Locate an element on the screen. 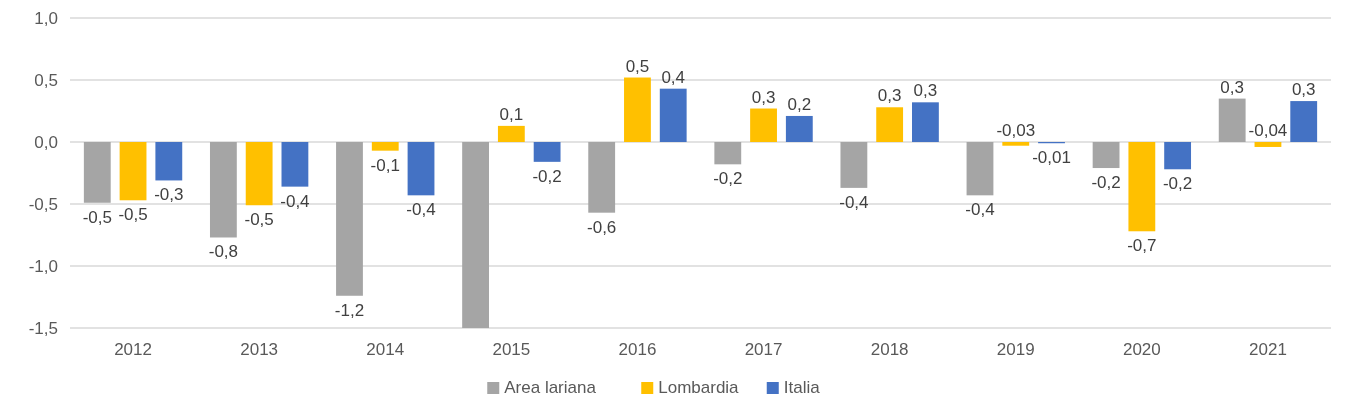 Image resolution: width=1351 pixels, height=405 pixels. y-tick-label: -1,5 is located at coordinates (43, 328).